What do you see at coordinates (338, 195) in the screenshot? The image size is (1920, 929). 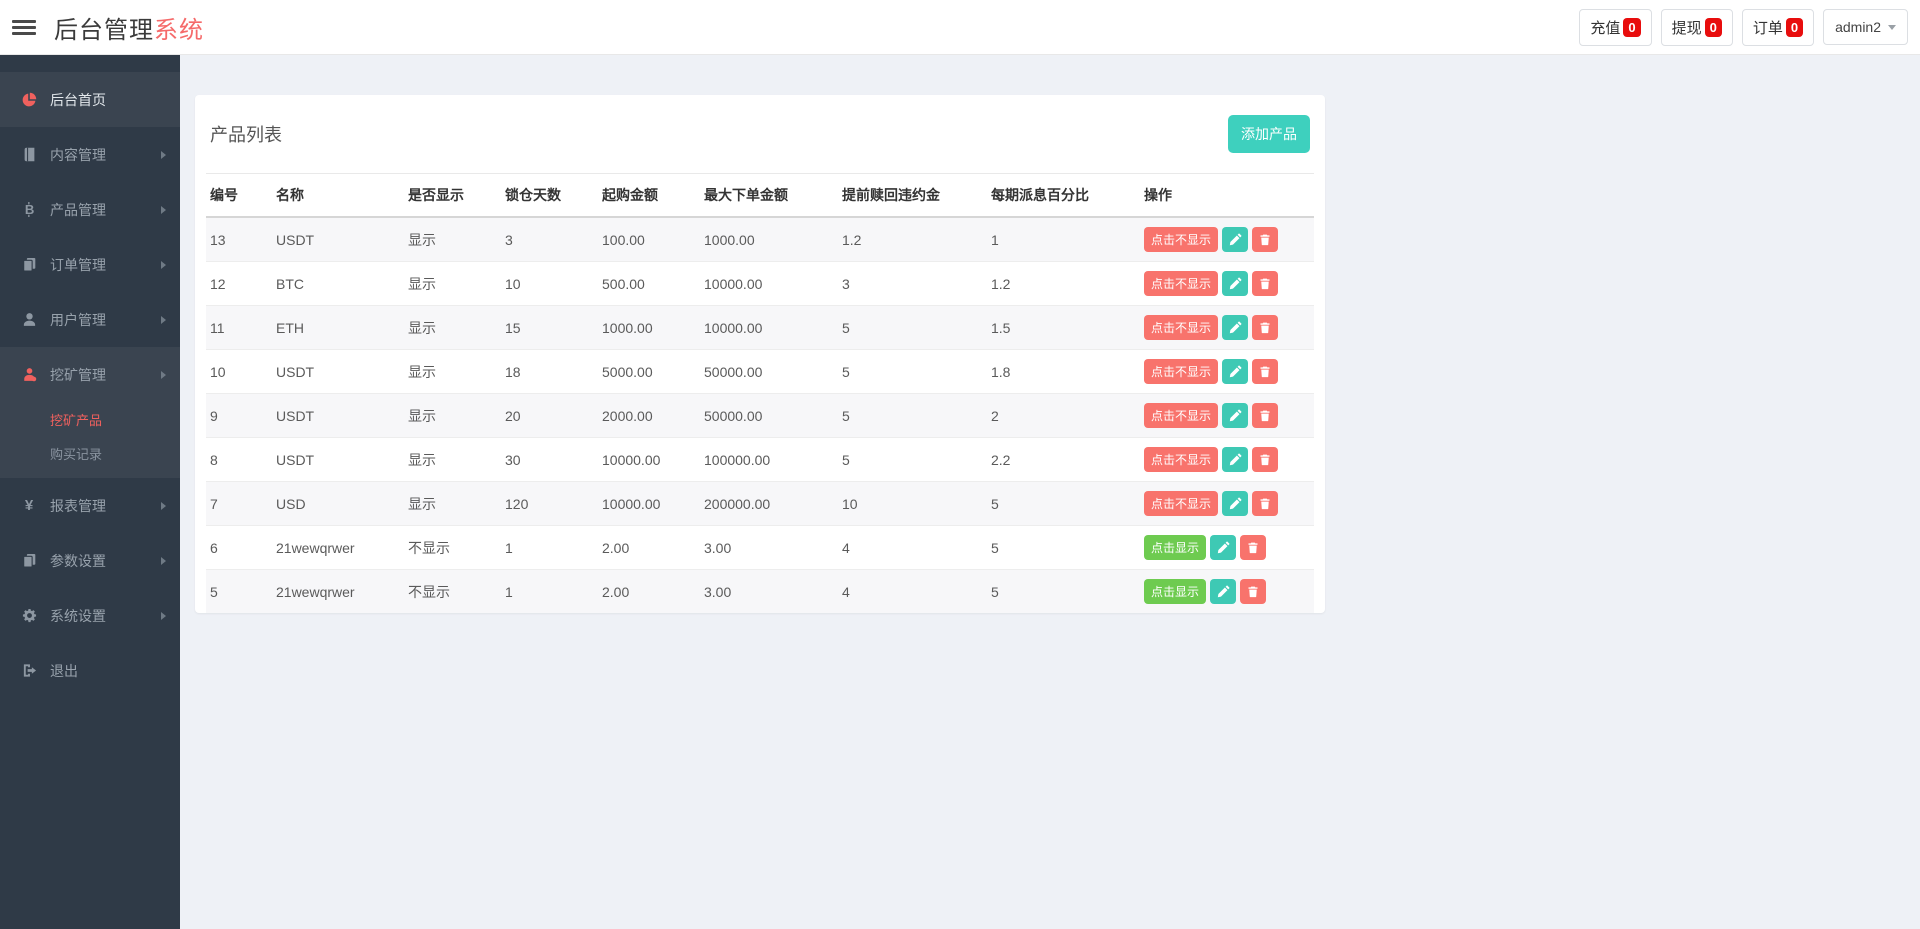 I see `column-header: 名称` at bounding box center [338, 195].